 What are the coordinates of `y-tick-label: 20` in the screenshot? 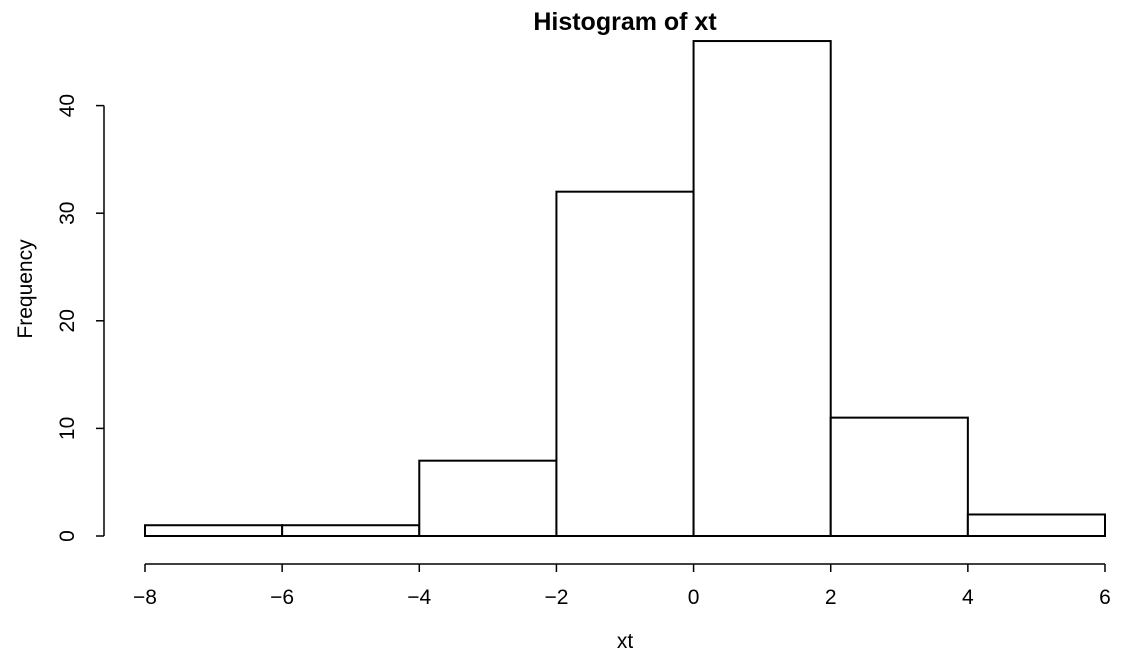 It's located at (67, 320).